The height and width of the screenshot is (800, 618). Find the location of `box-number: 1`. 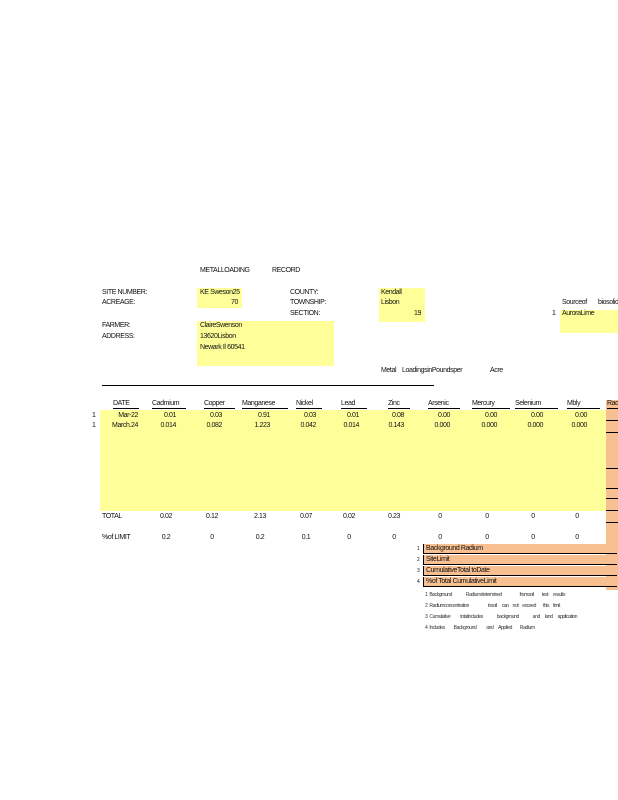

box-number: 1 is located at coordinates (418, 549).